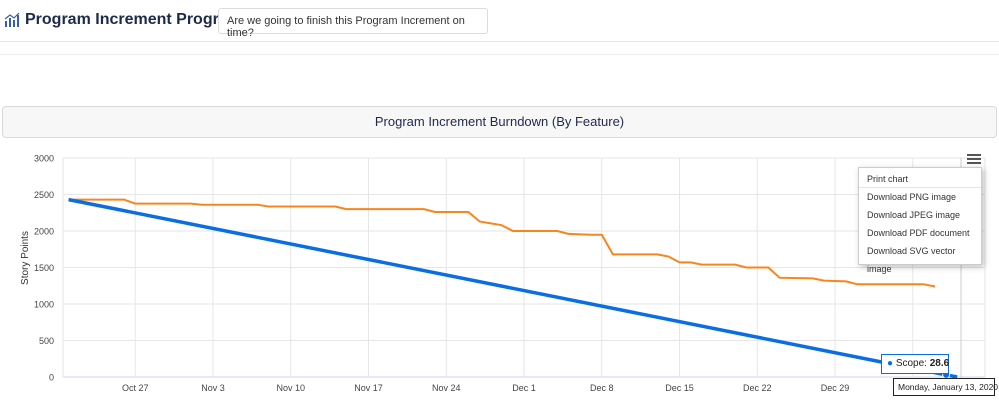  I want to click on y-tick-label: 0, so click(51, 378).